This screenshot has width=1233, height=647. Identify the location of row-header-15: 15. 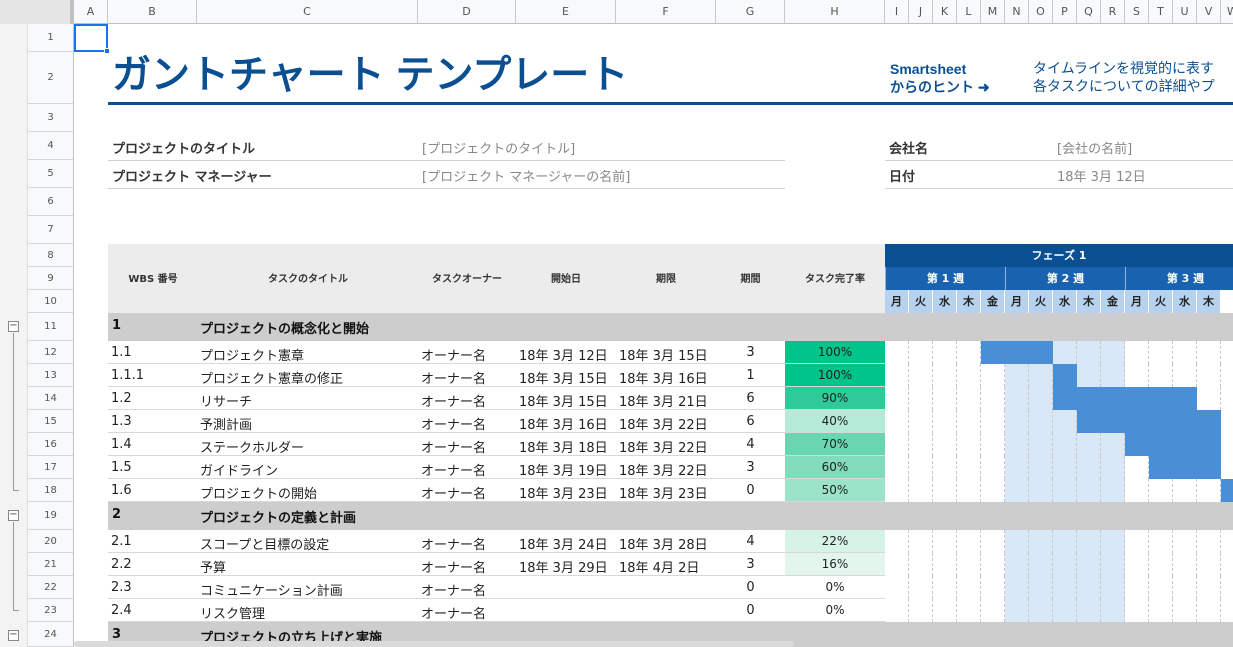
(51, 421).